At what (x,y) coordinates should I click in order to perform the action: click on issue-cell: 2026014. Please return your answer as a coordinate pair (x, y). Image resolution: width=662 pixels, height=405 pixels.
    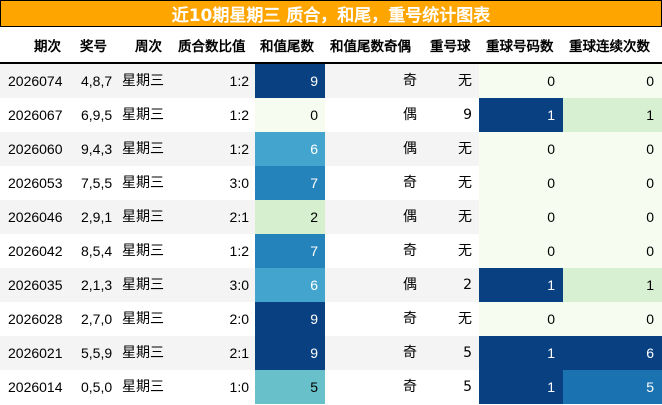
    Looking at the image, I should click on (35, 387).